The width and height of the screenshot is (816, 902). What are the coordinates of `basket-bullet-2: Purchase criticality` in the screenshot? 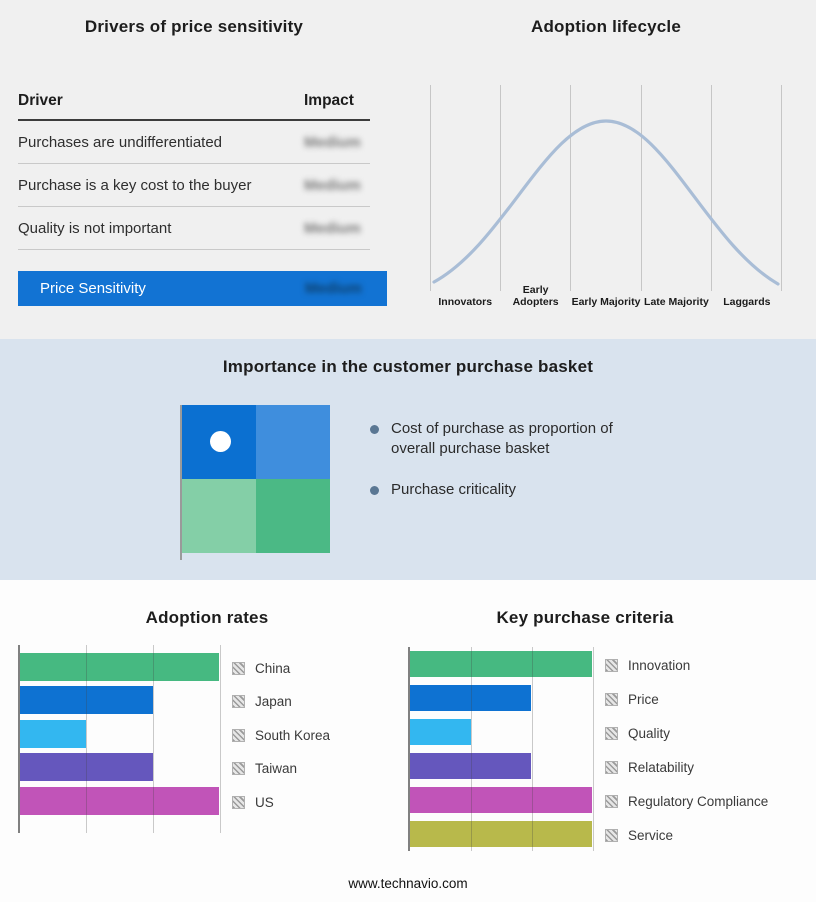 It's located at (506, 490).